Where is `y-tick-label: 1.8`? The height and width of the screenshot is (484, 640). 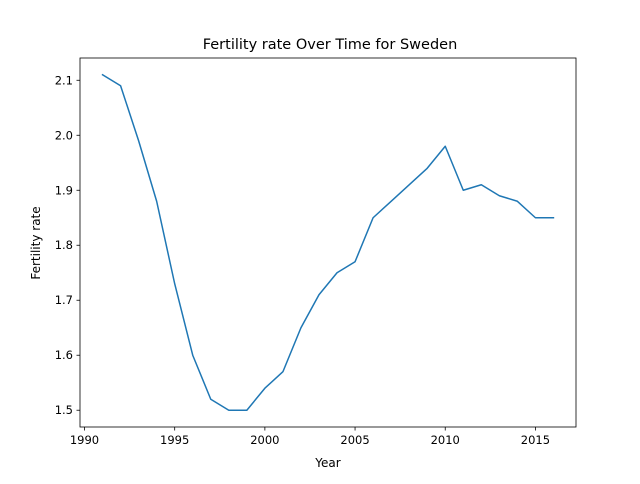 y-tick-label: 1.8 is located at coordinates (64, 245).